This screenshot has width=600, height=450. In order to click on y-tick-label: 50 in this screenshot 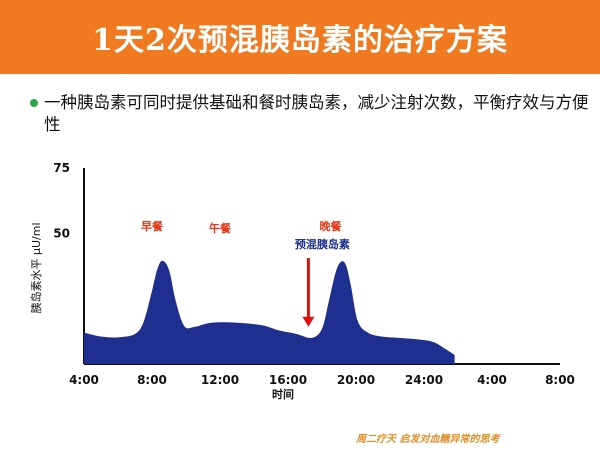, I will do `click(61, 233)`.